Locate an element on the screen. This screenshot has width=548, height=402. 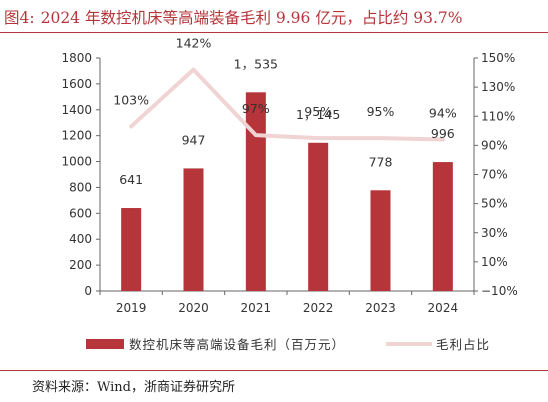
figure-title: 图4: 2024 年数控机床等高端装备毛利 9.96 亿元，占比约 93.7% is located at coordinates (274, 19).